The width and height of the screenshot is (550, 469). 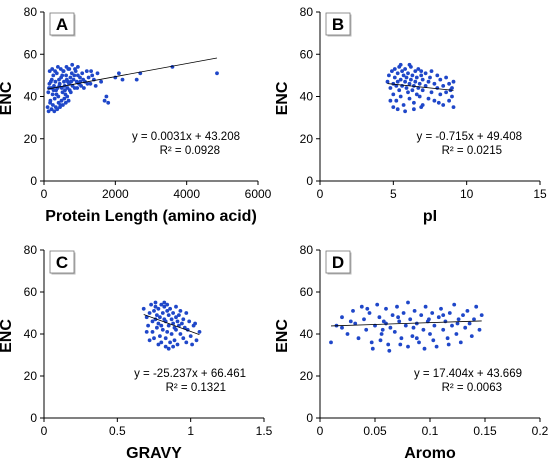 I want to click on panel-label: D, so click(x=338, y=262).